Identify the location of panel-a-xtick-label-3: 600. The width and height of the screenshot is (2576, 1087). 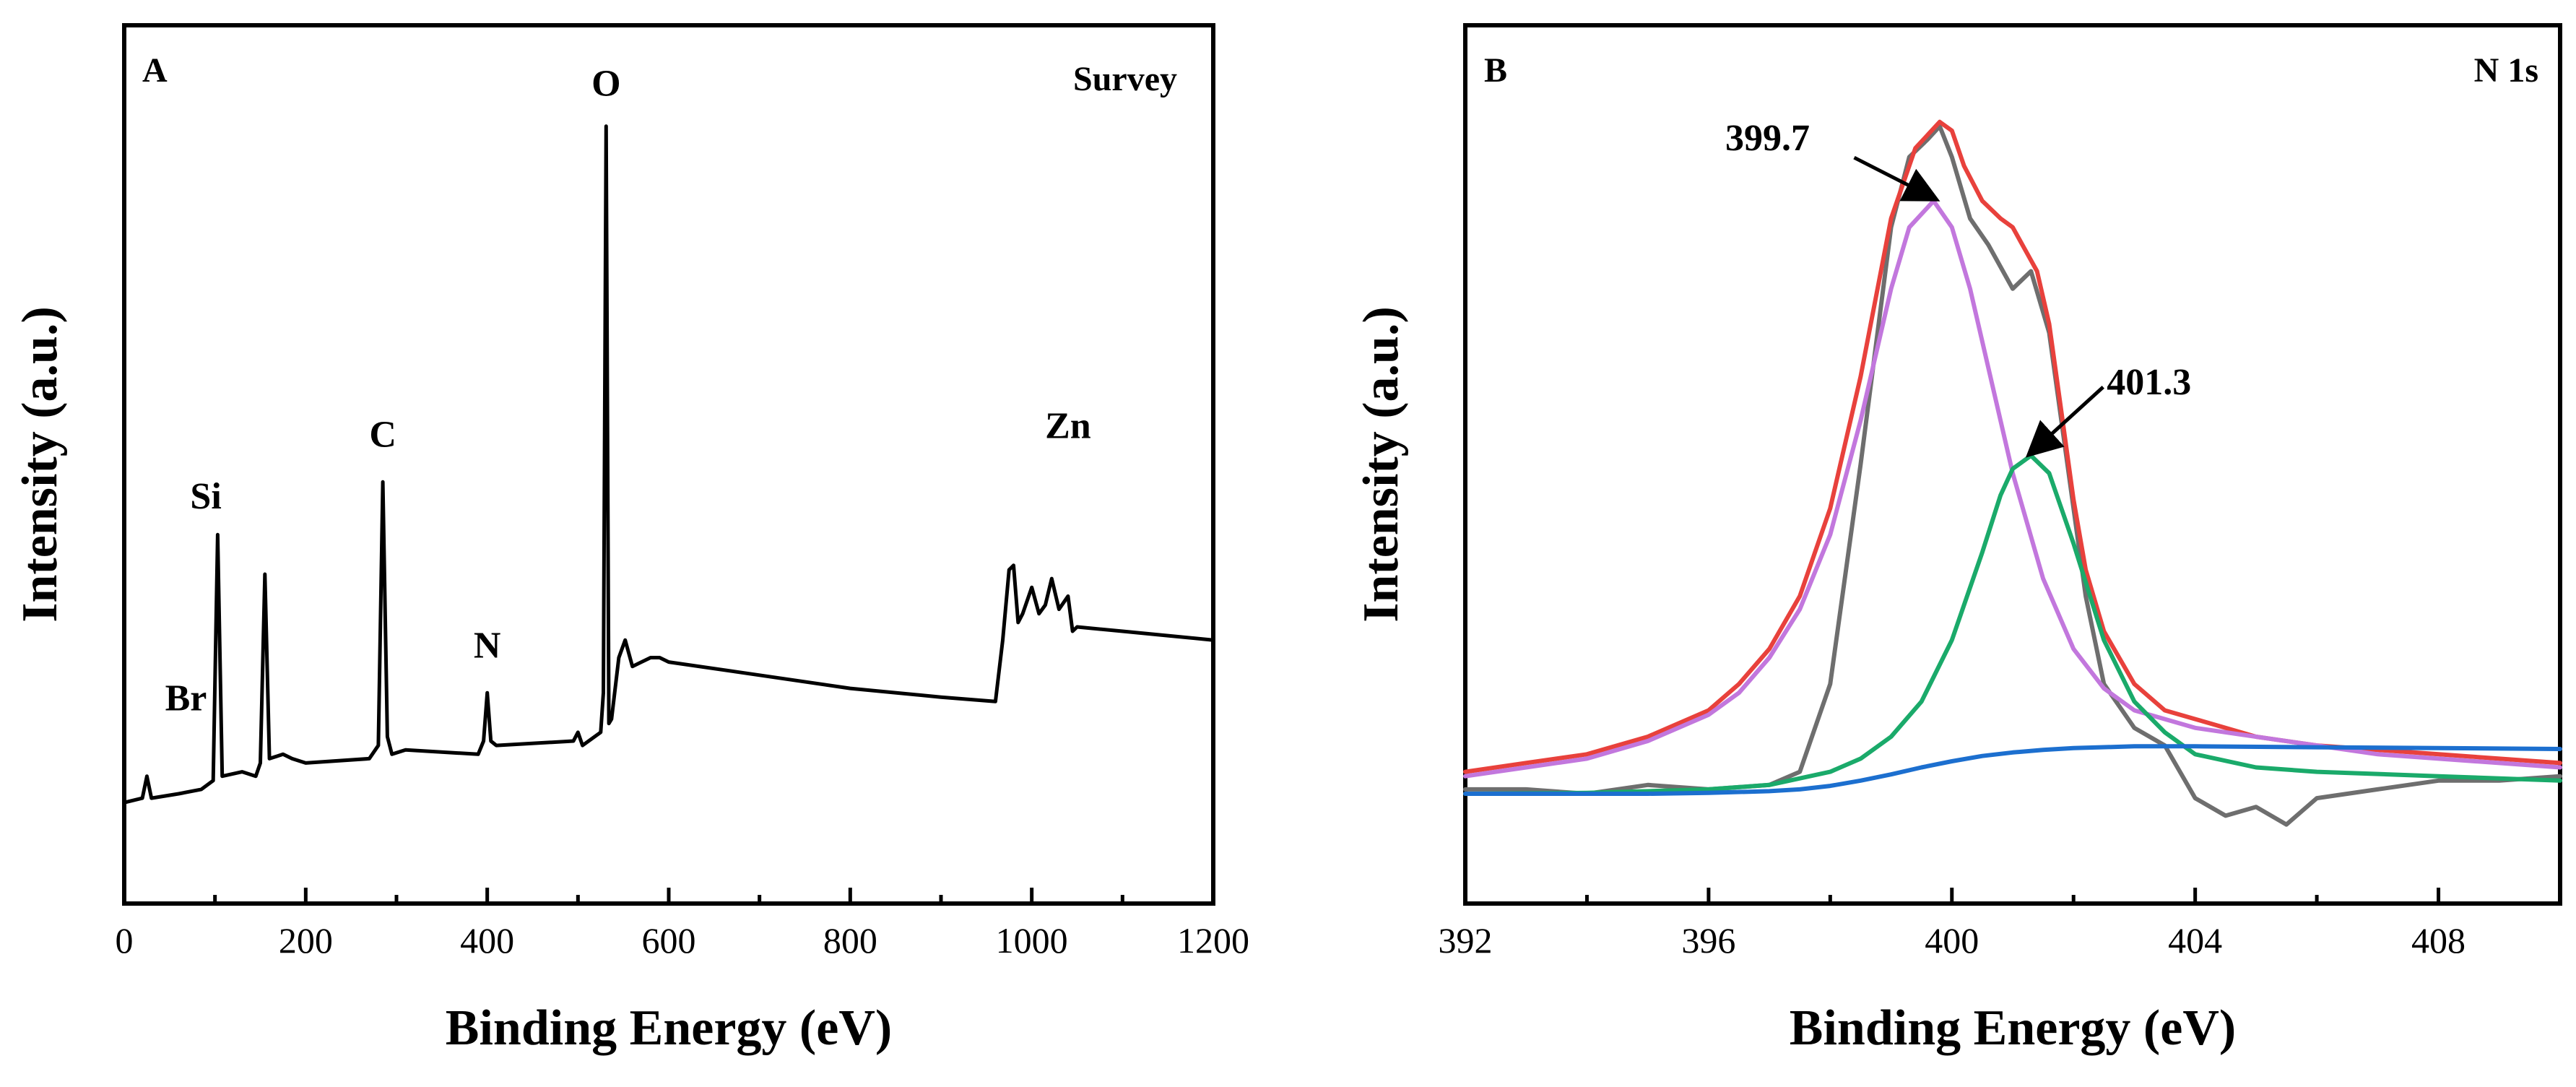
(669, 940).